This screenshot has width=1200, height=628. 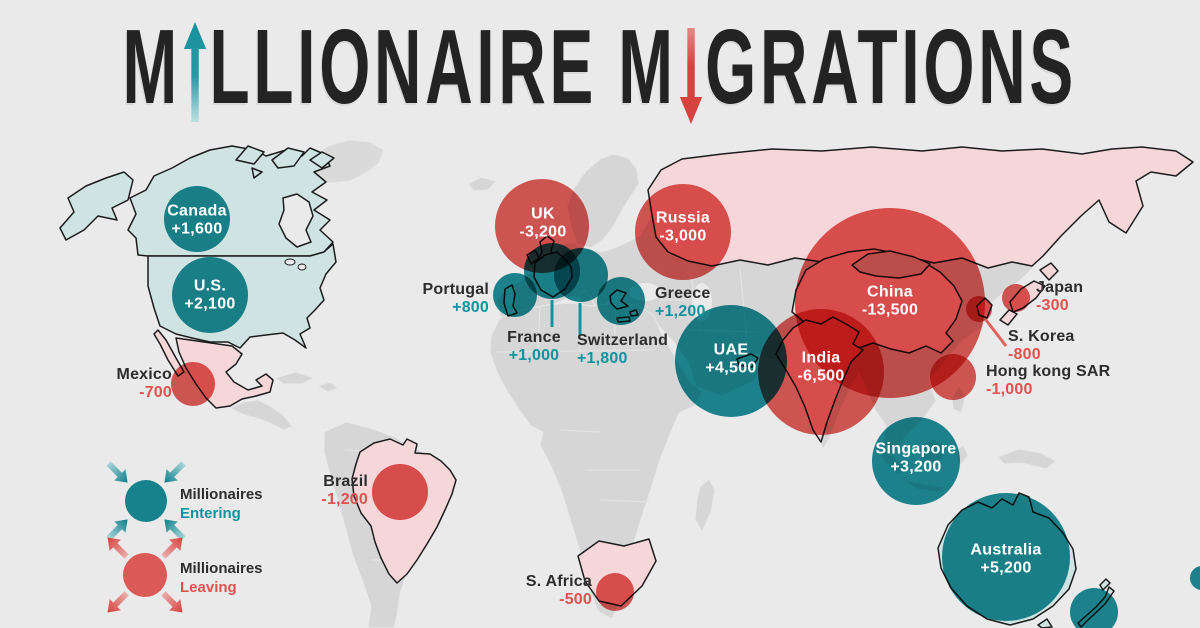 I want to click on bubble-label-australia: Australia +5,200, so click(x=1006, y=559).